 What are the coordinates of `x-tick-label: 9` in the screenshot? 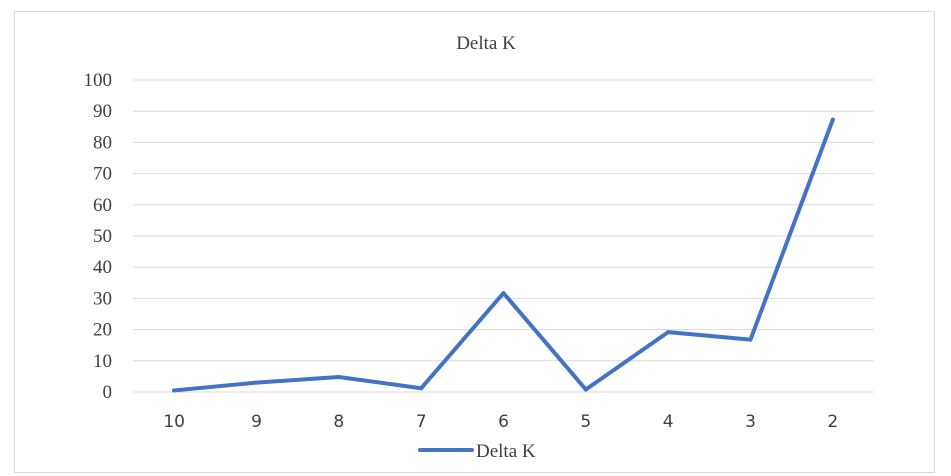 It's located at (256, 422).